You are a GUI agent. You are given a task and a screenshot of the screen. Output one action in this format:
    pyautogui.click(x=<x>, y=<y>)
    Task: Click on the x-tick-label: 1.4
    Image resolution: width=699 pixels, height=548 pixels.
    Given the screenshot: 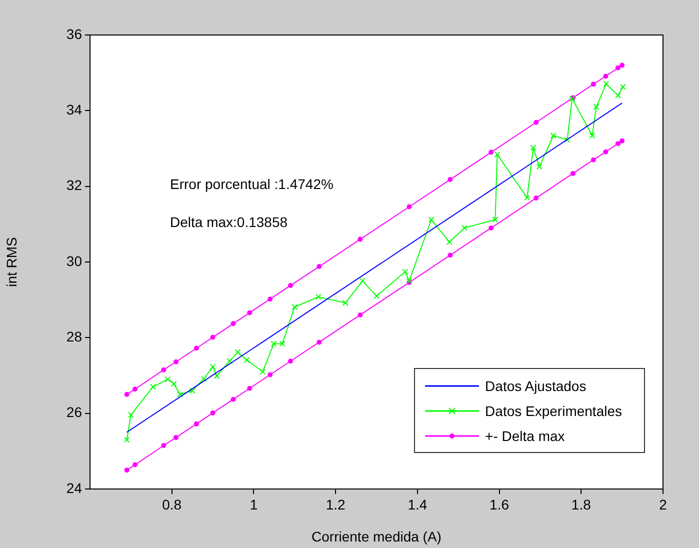 What is the action you would take?
    pyautogui.click(x=418, y=504)
    